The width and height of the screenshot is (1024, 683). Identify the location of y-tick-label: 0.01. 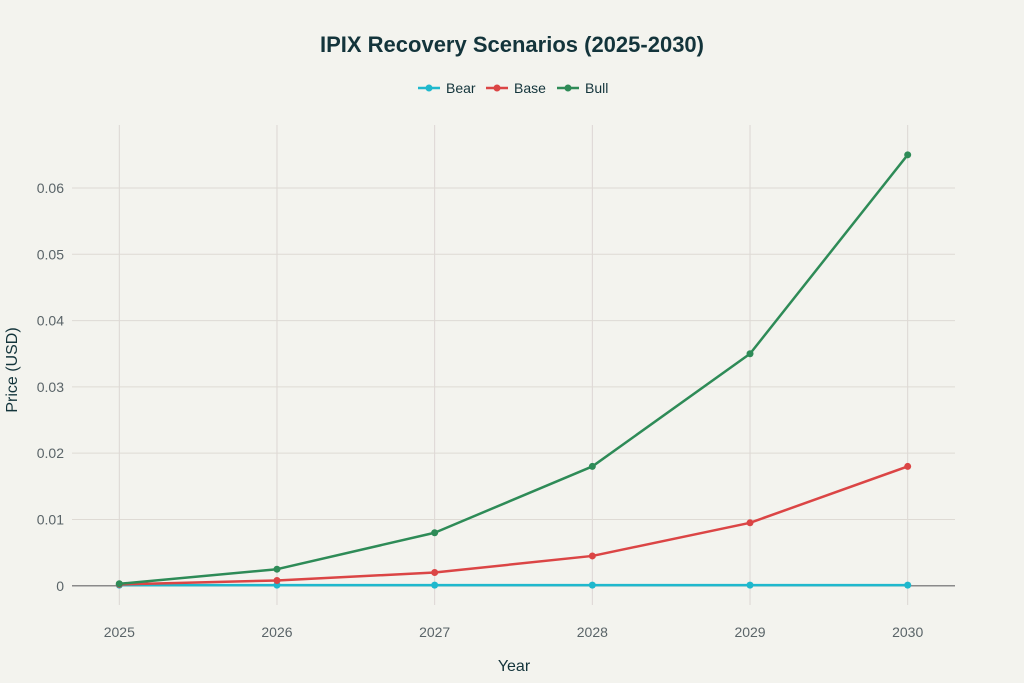
(50, 519).